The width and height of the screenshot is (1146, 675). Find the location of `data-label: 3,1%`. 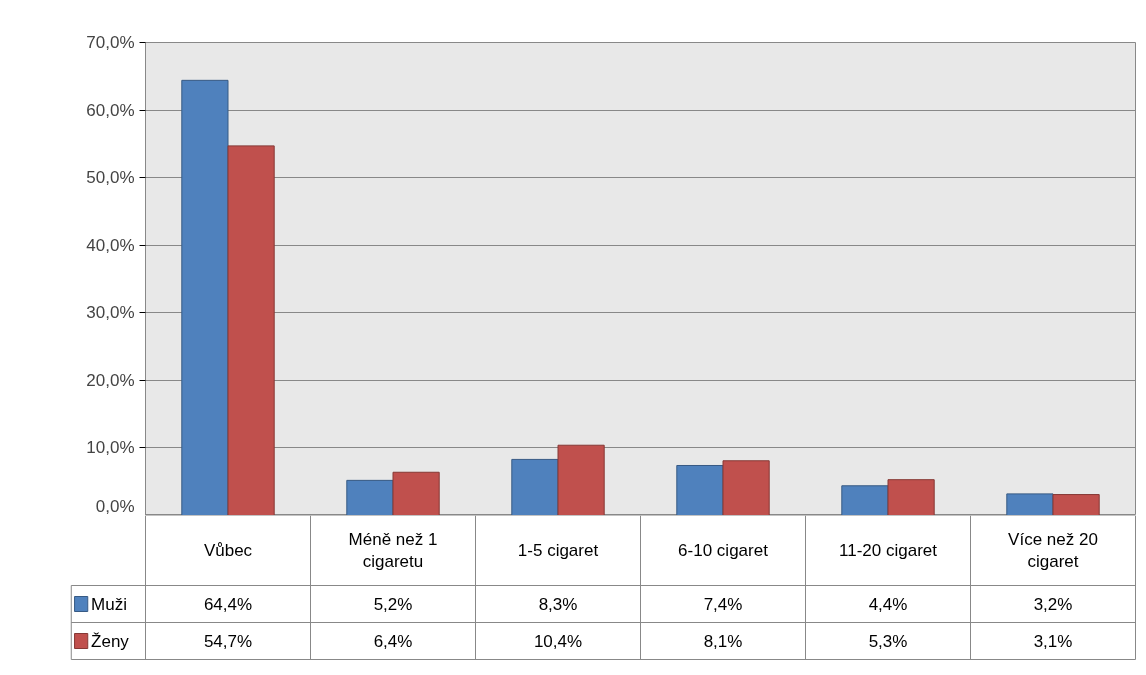

data-label: 3,1% is located at coordinates (1053, 641).